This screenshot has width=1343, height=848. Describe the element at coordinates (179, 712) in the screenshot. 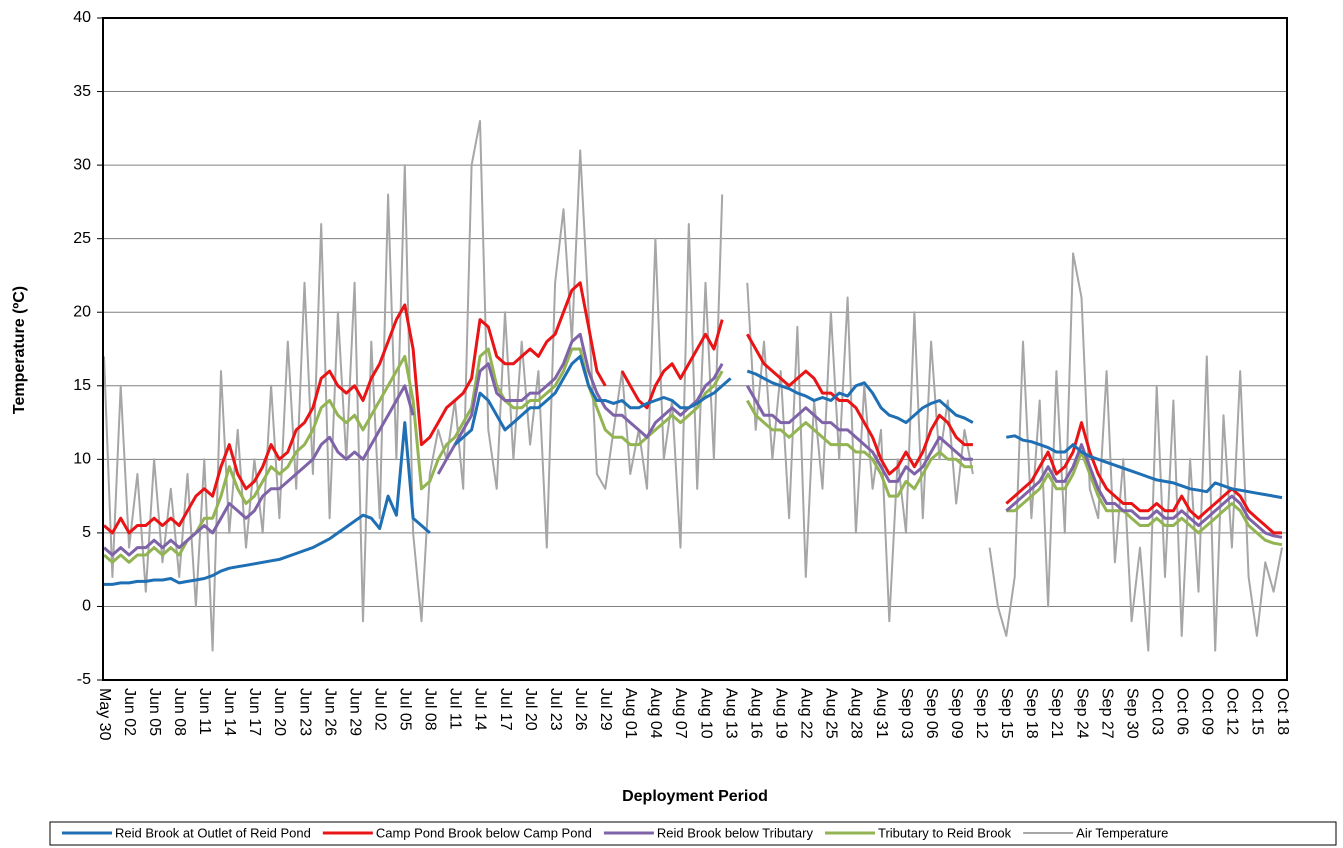

I see `x-tick-label: Jun 08` at that location.